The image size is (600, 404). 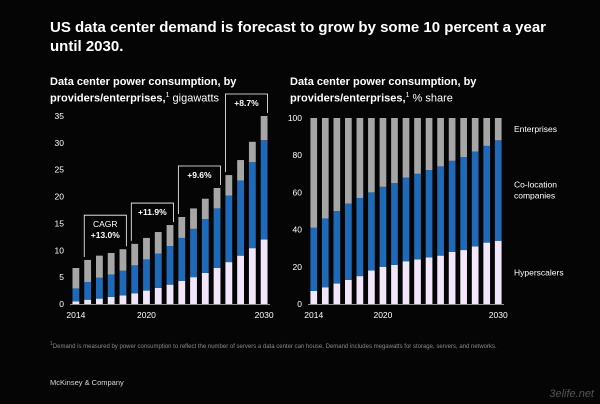 What do you see at coordinates (205, 246) in the screenshot?
I see `left-bar-co-location-companies-2025` at bounding box center [205, 246].